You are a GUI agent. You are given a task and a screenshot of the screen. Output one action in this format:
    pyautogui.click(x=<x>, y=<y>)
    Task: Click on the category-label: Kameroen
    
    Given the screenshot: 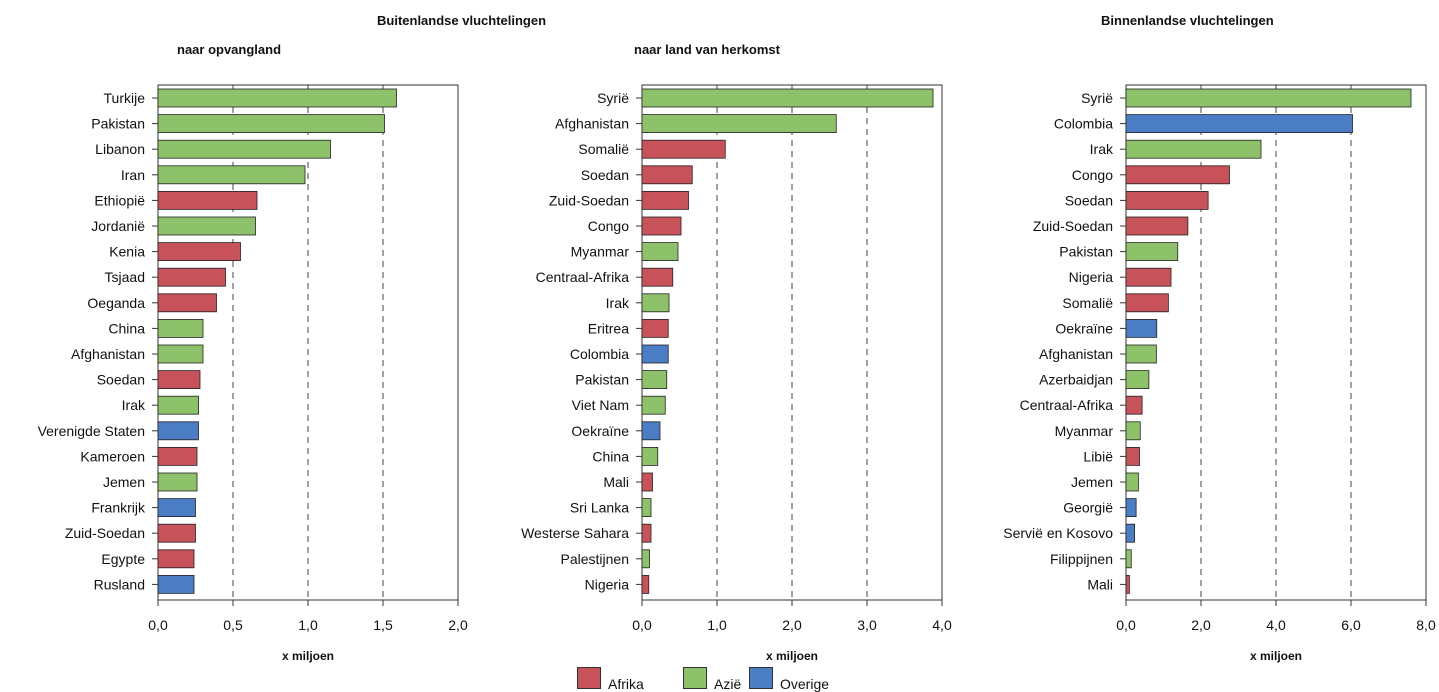 What is the action you would take?
    pyautogui.click(x=112, y=456)
    